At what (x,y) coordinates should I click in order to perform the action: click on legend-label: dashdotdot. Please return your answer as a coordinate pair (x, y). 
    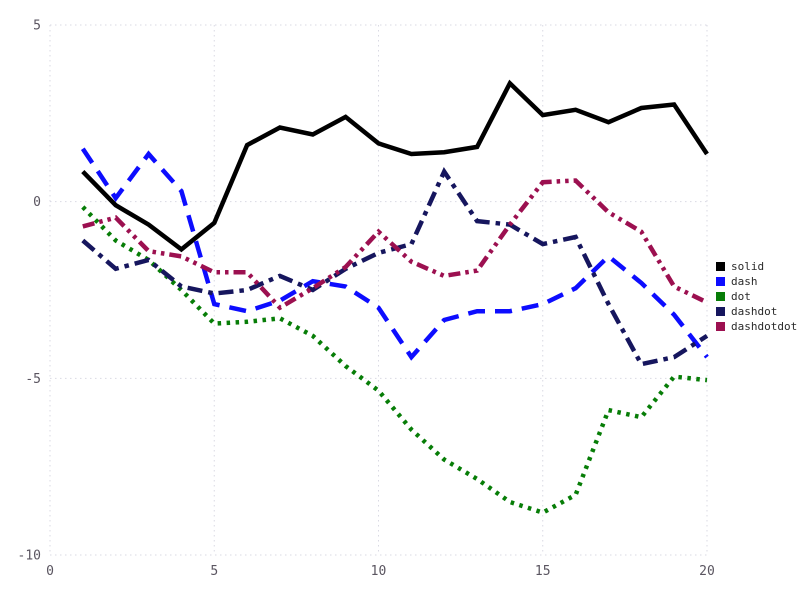
    Looking at the image, I should click on (764, 326).